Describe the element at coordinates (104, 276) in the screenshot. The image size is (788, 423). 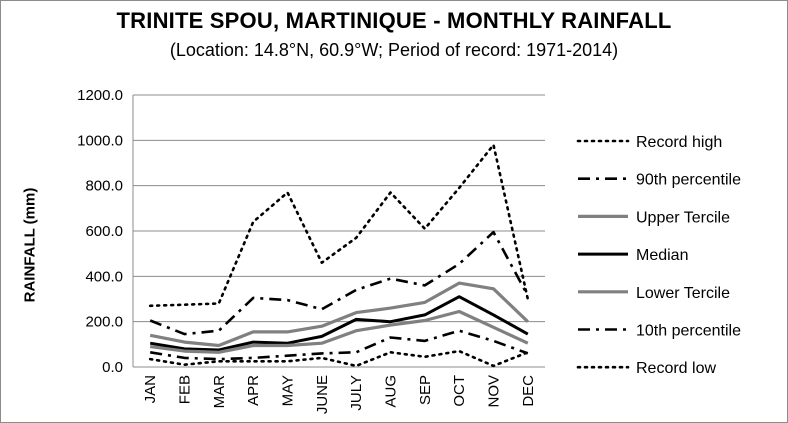
I see `y-tick-label: 400.0` at that location.